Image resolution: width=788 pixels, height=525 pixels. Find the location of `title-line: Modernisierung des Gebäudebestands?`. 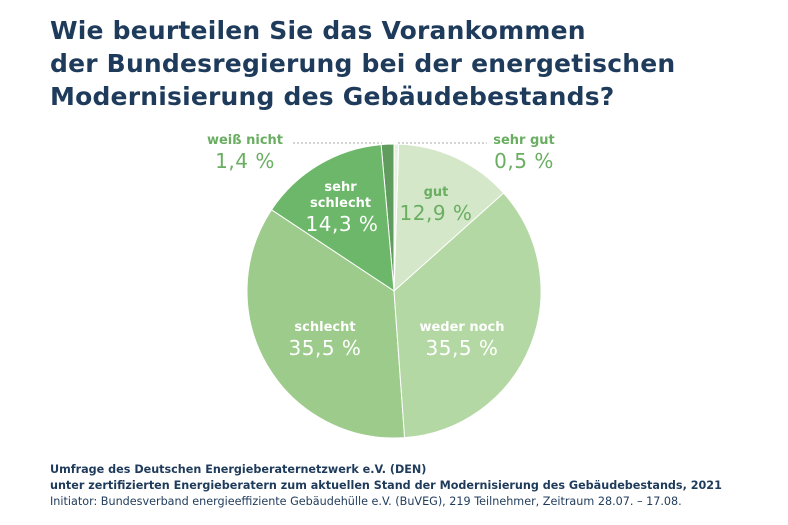

title-line: Modernisierung des Gebäudebestands? is located at coordinates (332, 96).